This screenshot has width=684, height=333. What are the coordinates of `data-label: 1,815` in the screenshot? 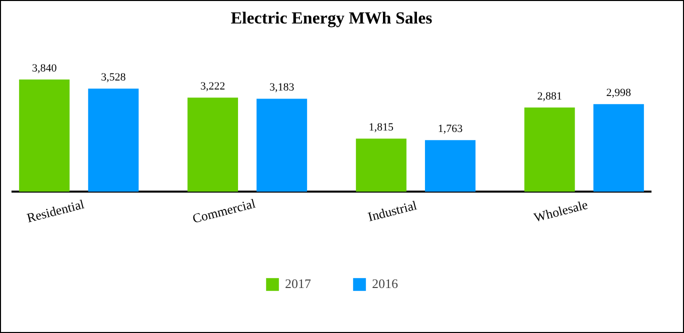 It's located at (381, 128).